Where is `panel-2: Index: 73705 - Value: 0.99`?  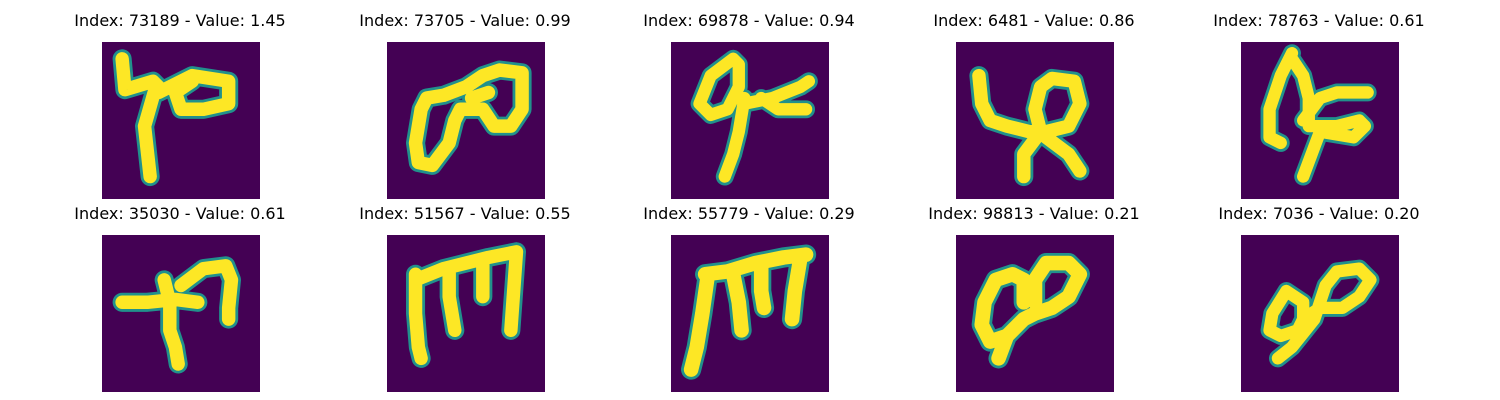
panel-2: Index: 73705 - Value: 0.99 is located at coordinates (465, 103).